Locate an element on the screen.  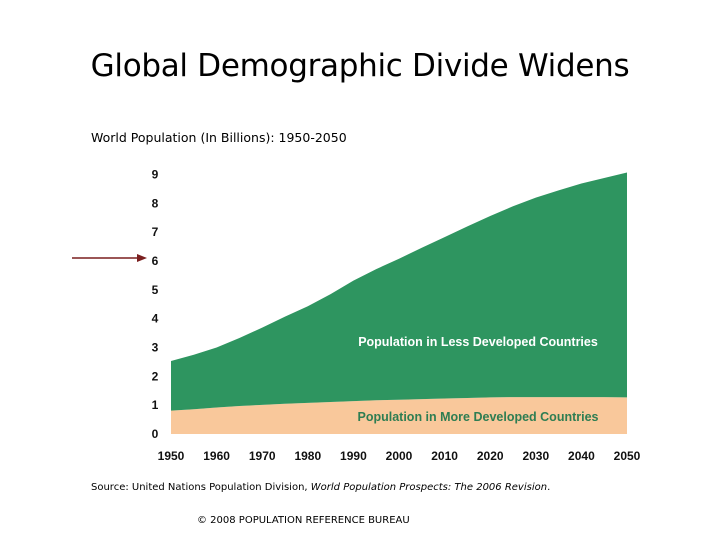
y-tick-label: 6 is located at coordinates (155, 261).